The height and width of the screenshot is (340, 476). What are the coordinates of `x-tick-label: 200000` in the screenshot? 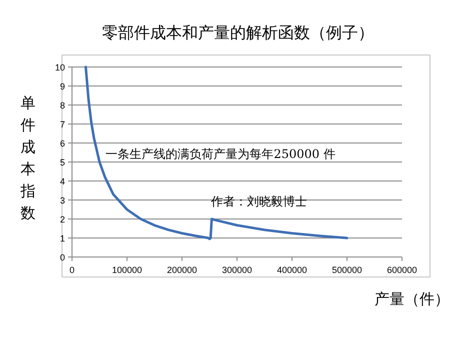 It's located at (182, 270).